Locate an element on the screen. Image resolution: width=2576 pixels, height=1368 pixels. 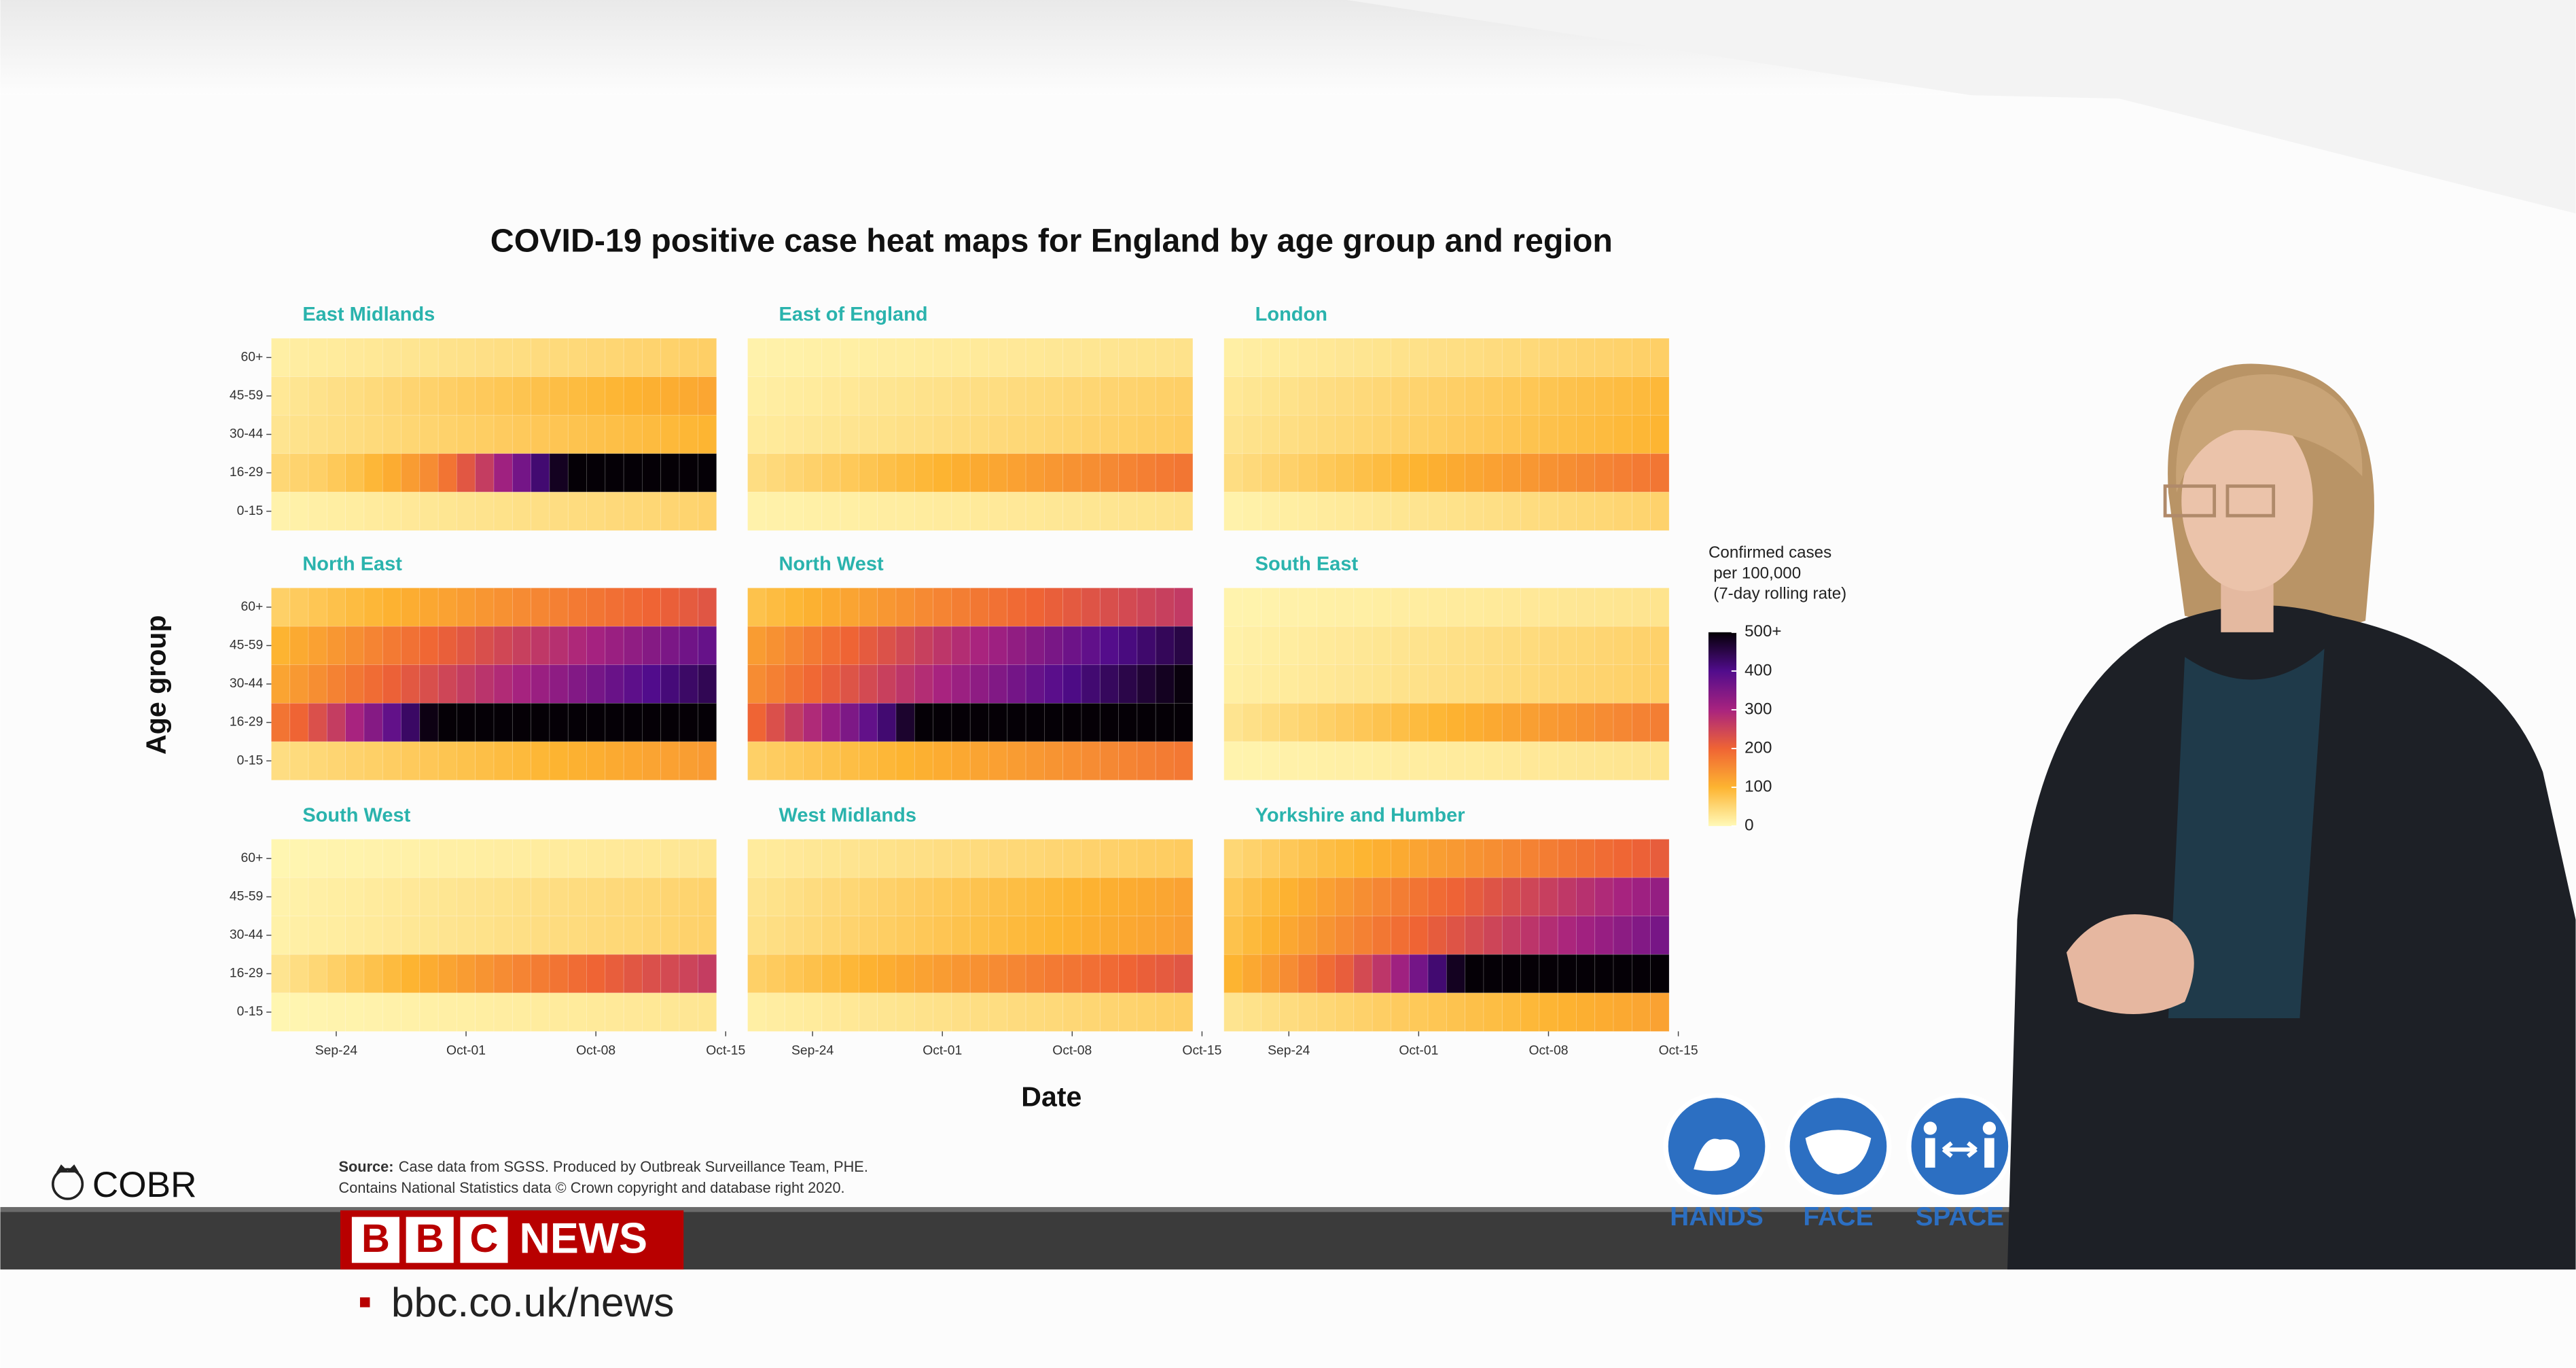
y-tick-label: 60+ is located at coordinates (252, 857).